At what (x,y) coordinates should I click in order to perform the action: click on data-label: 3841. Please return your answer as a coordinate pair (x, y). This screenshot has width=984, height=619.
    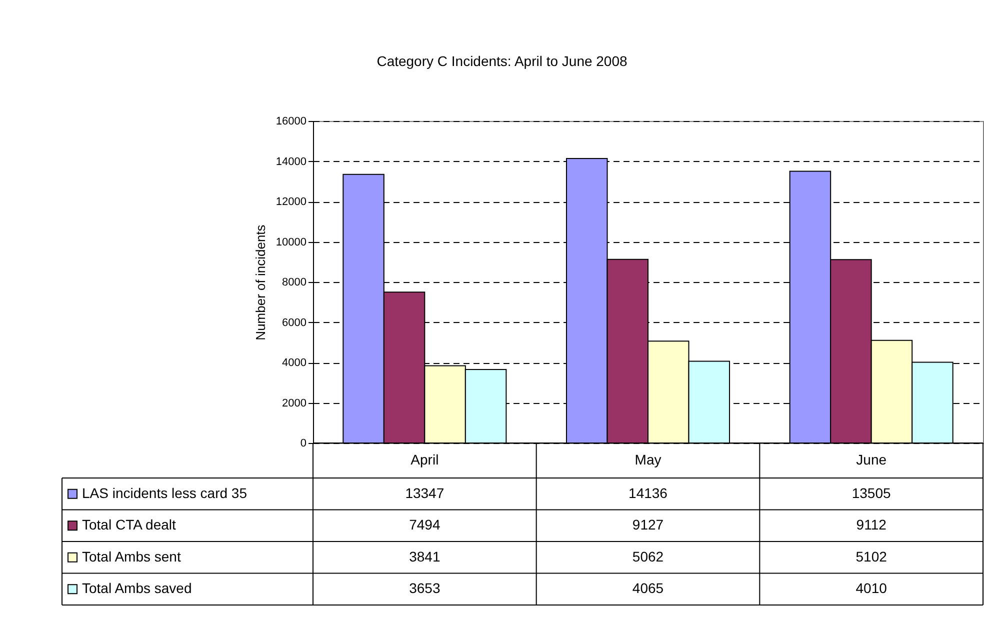
    Looking at the image, I should click on (424, 556).